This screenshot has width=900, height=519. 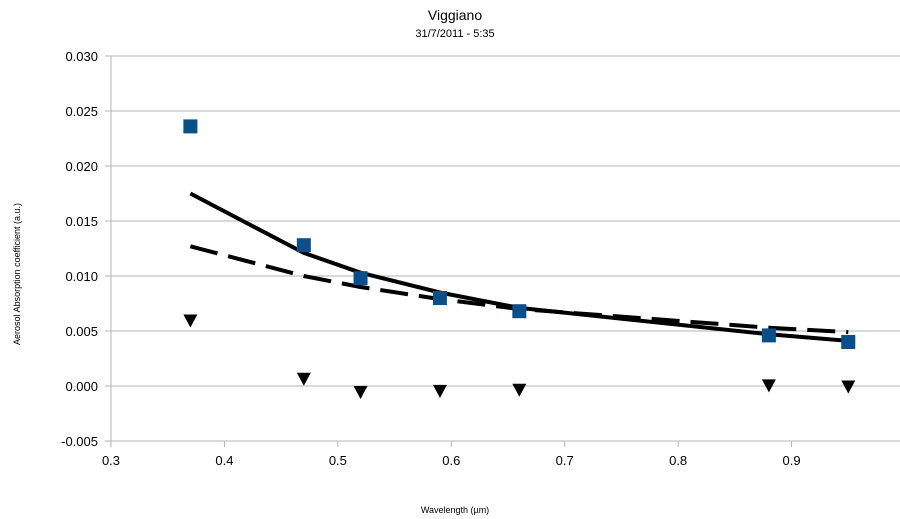 What do you see at coordinates (792, 460) in the screenshot?
I see `x-tick-label: 0.9` at bounding box center [792, 460].